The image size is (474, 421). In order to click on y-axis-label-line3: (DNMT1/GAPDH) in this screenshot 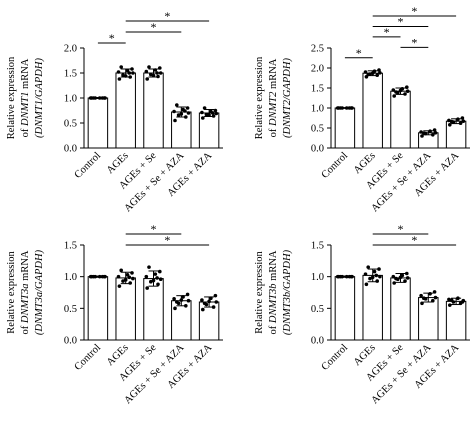, I will do `click(39, 98)`.